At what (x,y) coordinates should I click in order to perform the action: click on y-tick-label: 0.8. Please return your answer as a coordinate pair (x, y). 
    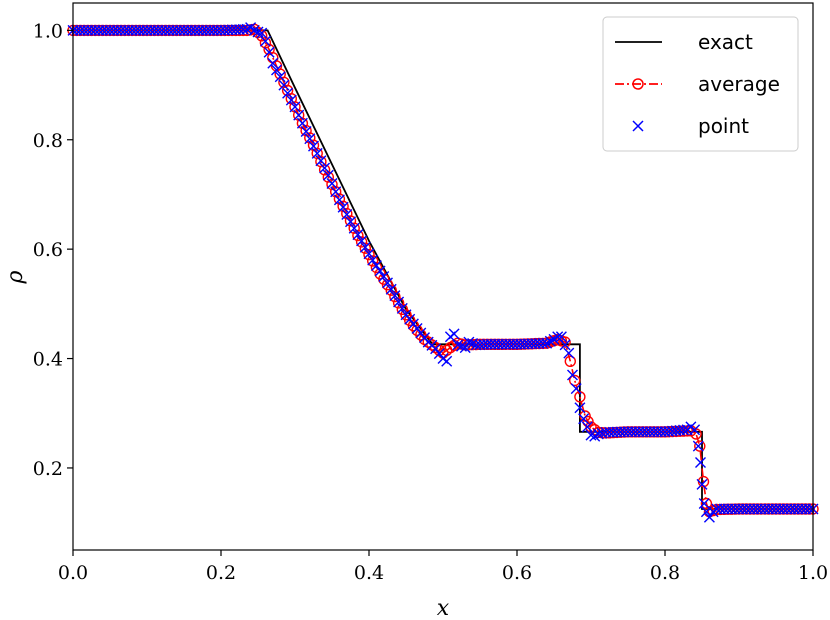
    Looking at the image, I should click on (48, 141).